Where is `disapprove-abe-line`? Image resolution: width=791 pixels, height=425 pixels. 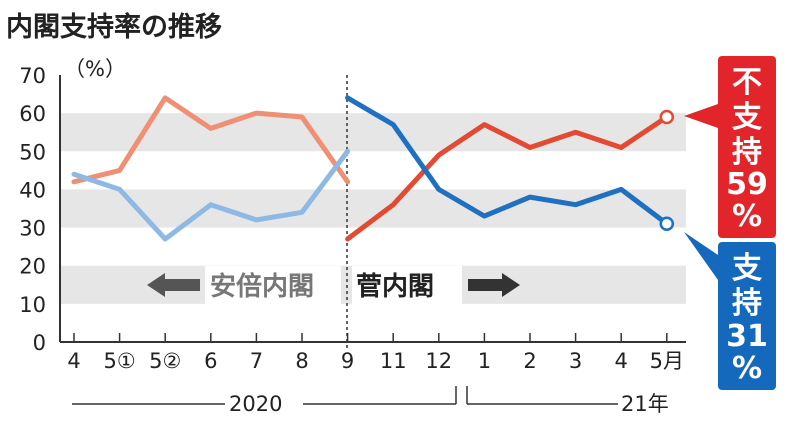 disapprove-abe-line is located at coordinates (211, 140).